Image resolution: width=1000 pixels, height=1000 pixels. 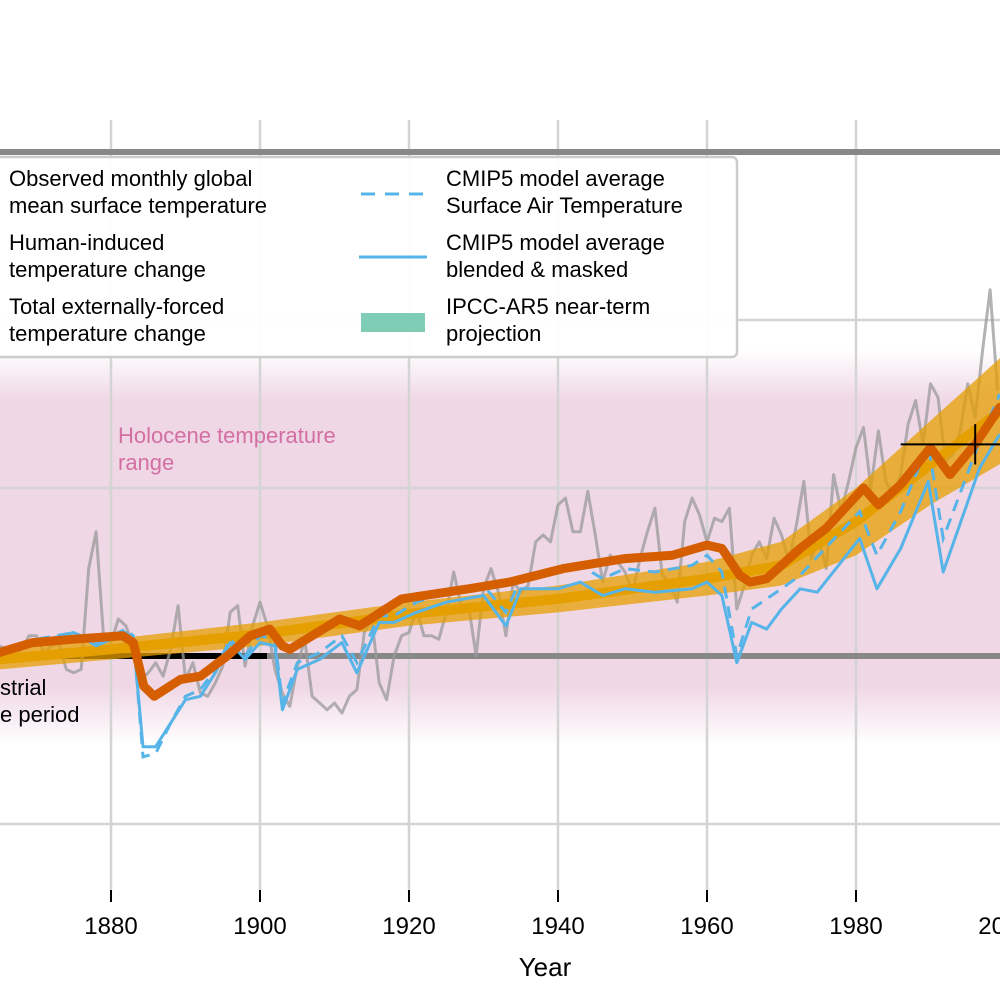 I want to click on baseline-label-2: e period, so click(x=40, y=714).